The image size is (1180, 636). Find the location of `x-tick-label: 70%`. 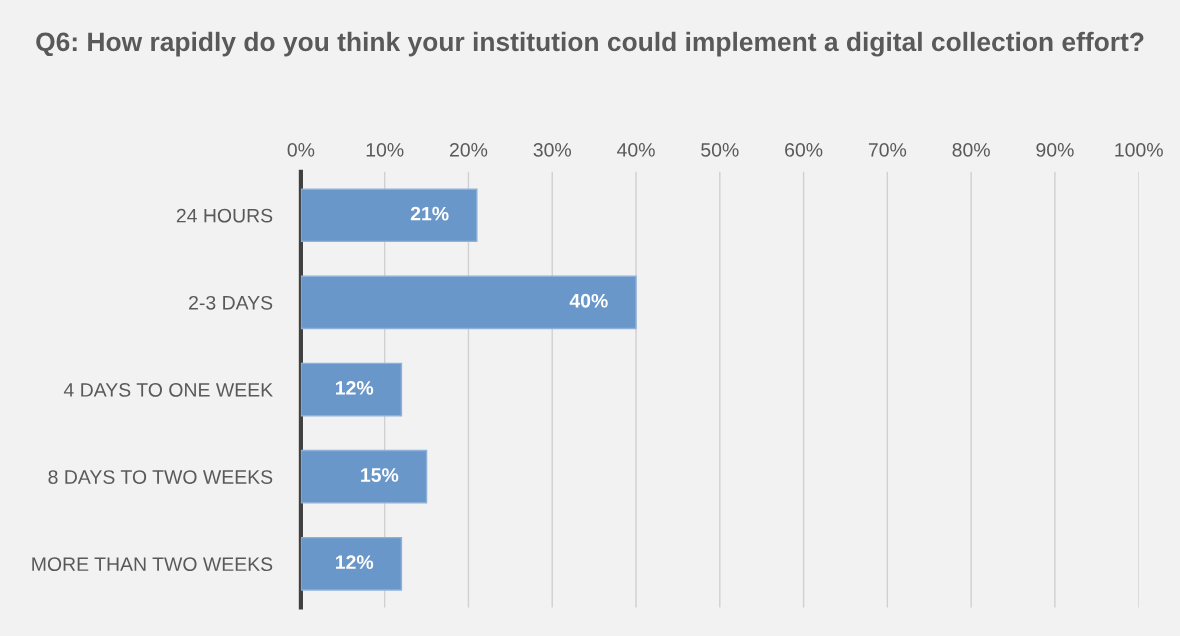

x-tick-label: 70% is located at coordinates (887, 150).